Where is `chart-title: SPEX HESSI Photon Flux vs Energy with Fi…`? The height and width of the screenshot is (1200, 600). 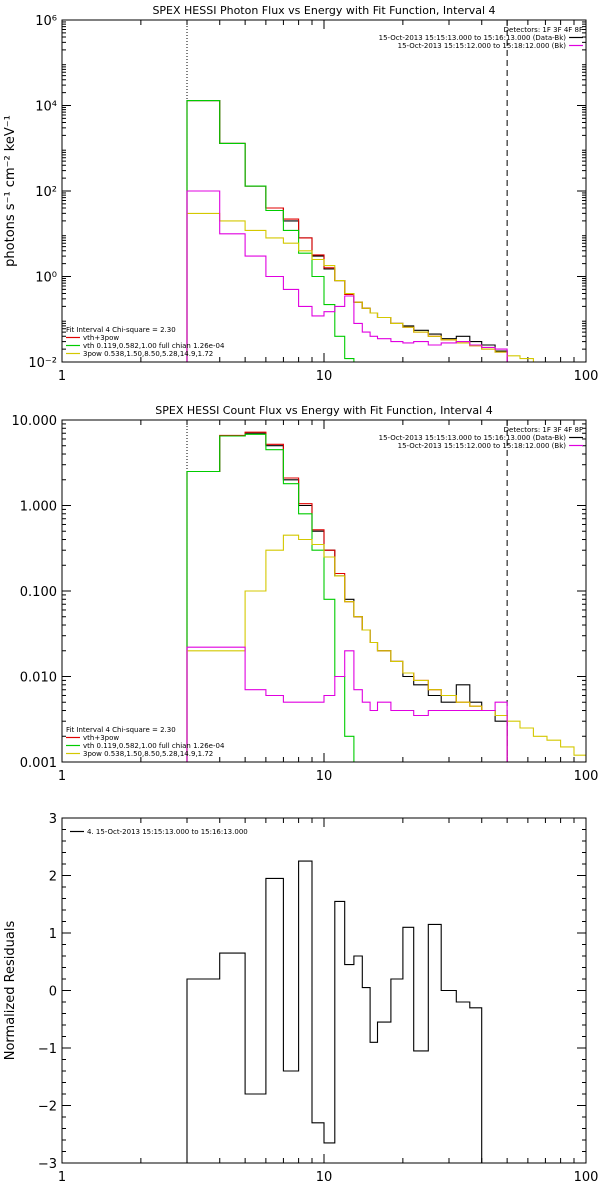 chart-title: SPEX HESSI Photon Flux vs Energy with Fi… is located at coordinates (323, 10).